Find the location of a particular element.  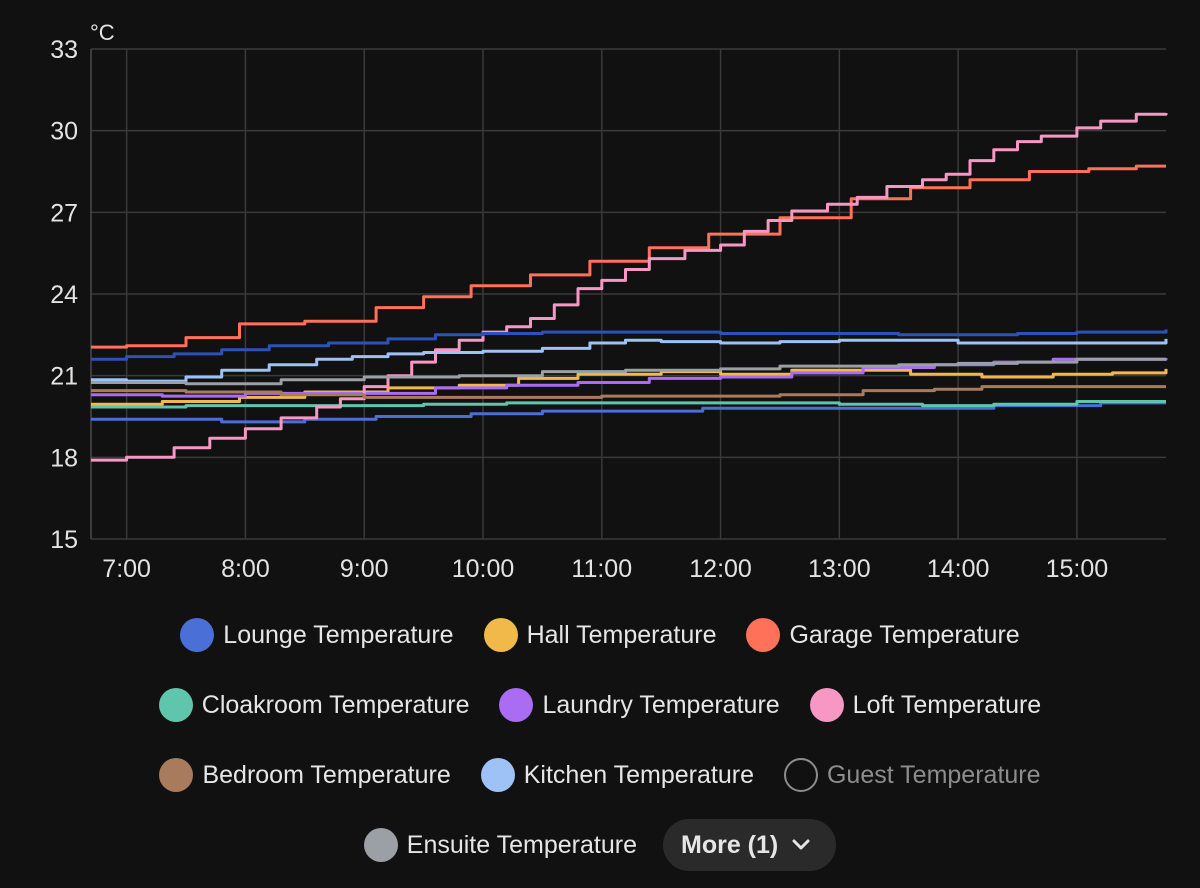

x-tick-label: 8:00 is located at coordinates (245, 569).